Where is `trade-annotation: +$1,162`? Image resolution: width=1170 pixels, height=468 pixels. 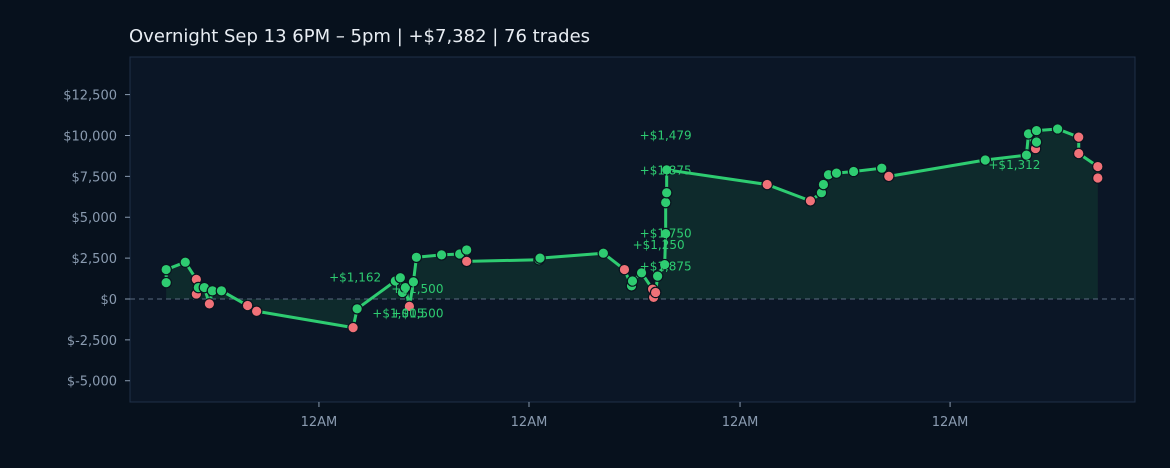 trade-annotation: +$1,162 is located at coordinates (355, 278).